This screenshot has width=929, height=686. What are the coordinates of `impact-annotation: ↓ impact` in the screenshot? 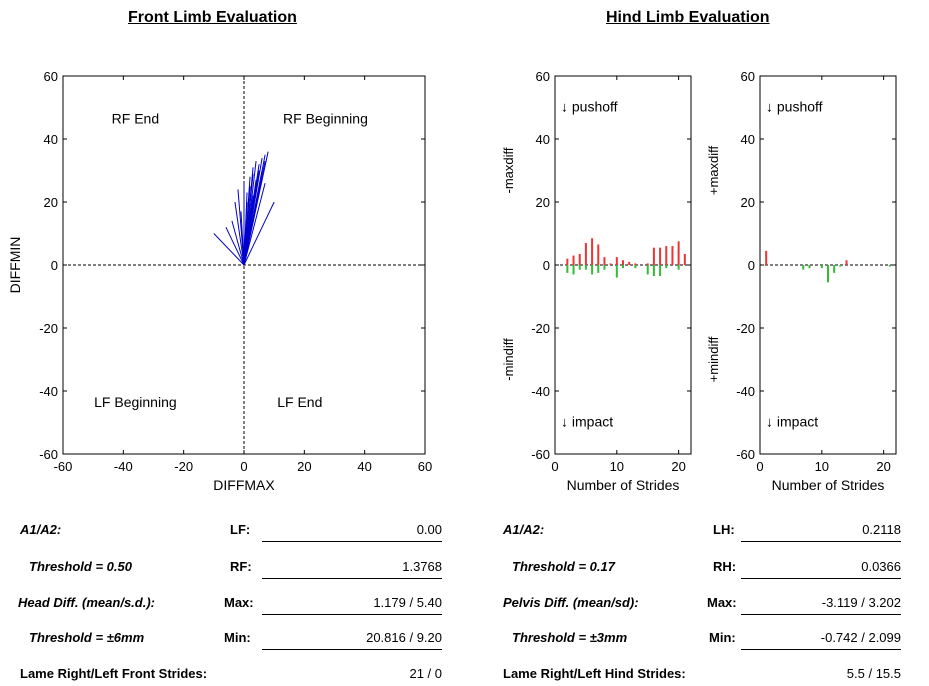 It's located at (792, 422).